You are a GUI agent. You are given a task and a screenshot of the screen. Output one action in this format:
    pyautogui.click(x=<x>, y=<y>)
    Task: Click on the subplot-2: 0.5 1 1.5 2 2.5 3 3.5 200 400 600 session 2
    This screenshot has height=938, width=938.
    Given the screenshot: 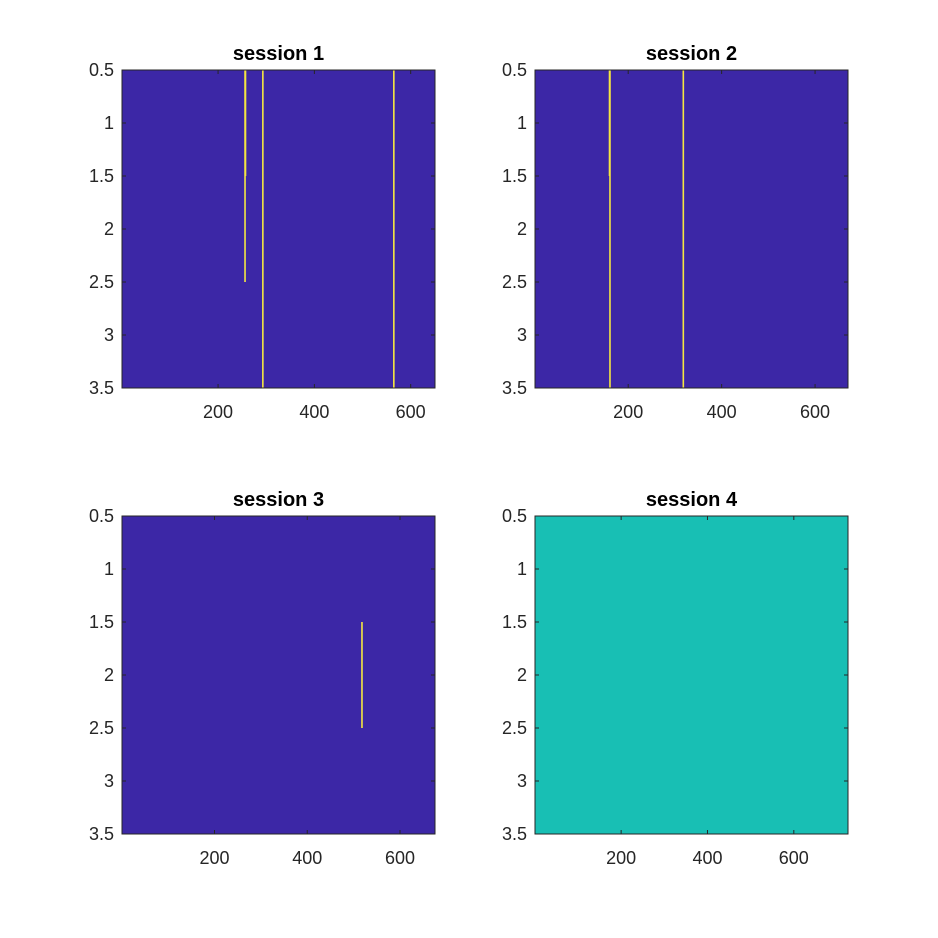 What is the action you would take?
    pyautogui.click(x=675, y=232)
    